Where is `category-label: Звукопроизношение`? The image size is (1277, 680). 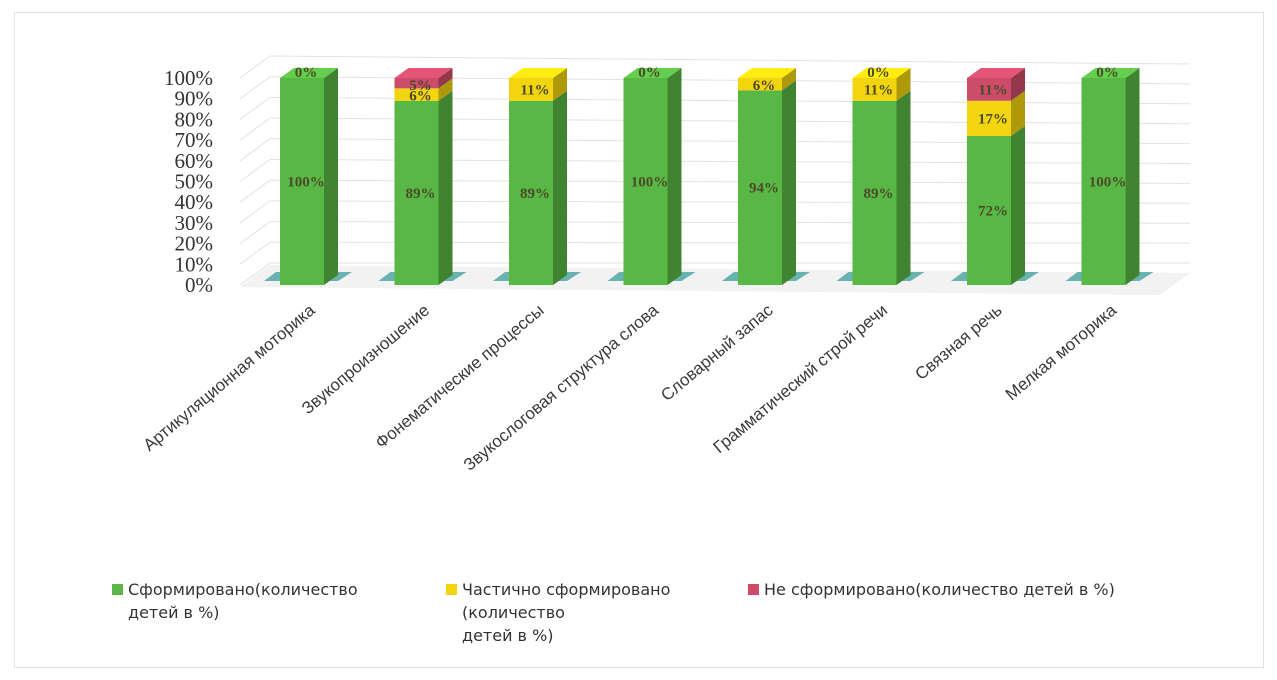 category-label: Звукопроизношение is located at coordinates (365, 360).